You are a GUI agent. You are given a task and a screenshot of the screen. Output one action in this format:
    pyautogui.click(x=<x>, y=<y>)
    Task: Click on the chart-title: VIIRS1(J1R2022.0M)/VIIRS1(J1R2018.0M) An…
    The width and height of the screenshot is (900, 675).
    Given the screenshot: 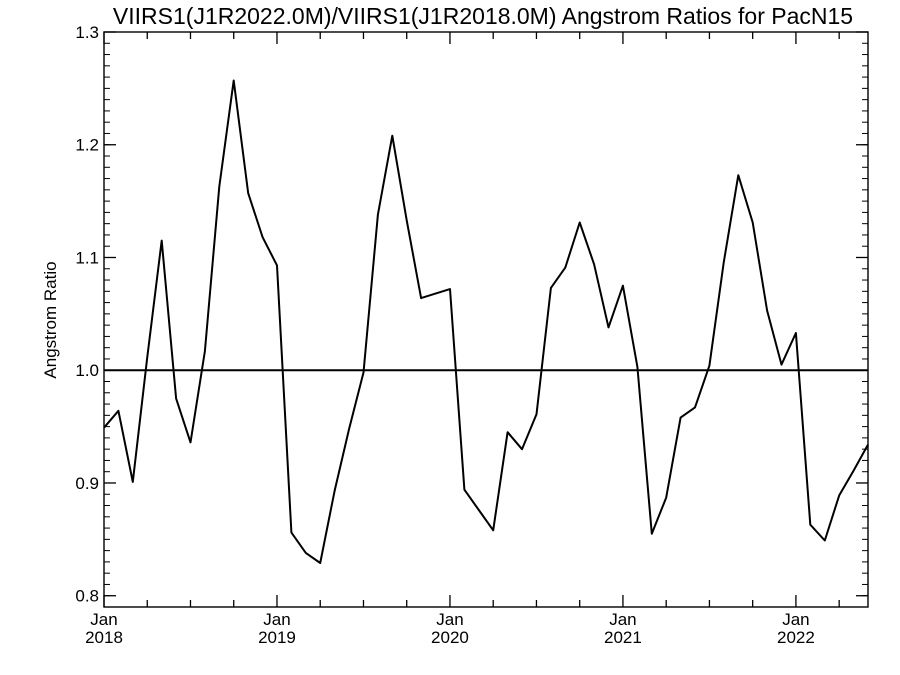 What is the action you would take?
    pyautogui.click(x=483, y=16)
    